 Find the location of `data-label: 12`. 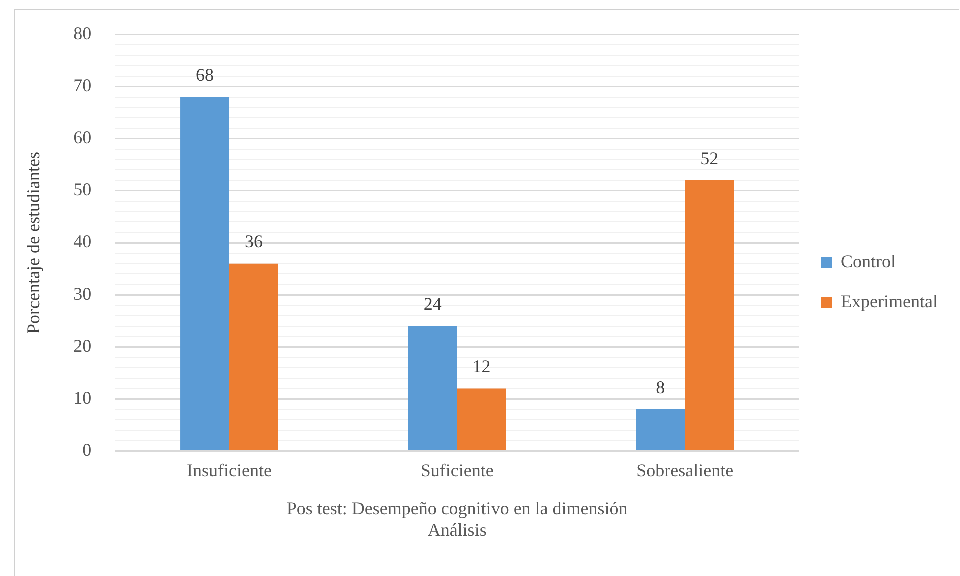

data-label: 12 is located at coordinates (481, 366).